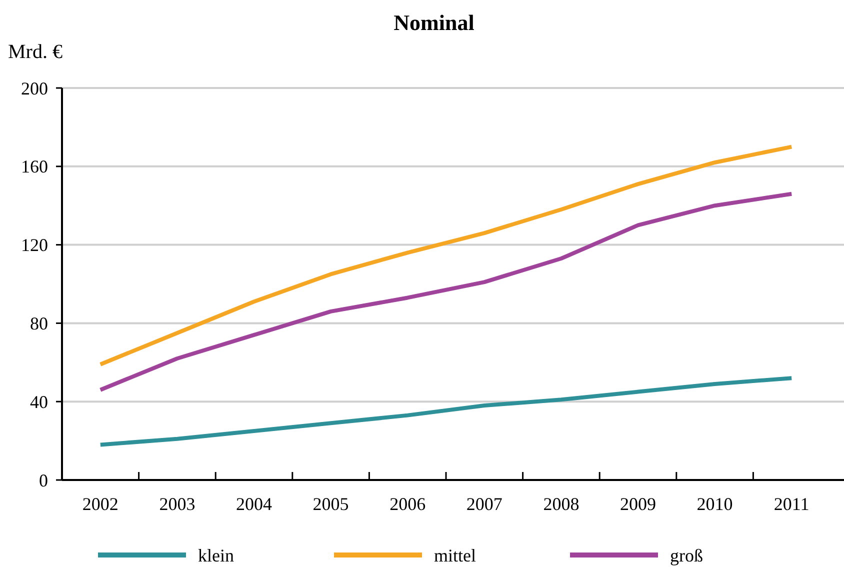  What do you see at coordinates (34, 166) in the screenshot?
I see `y-tick-label: 160` at bounding box center [34, 166].